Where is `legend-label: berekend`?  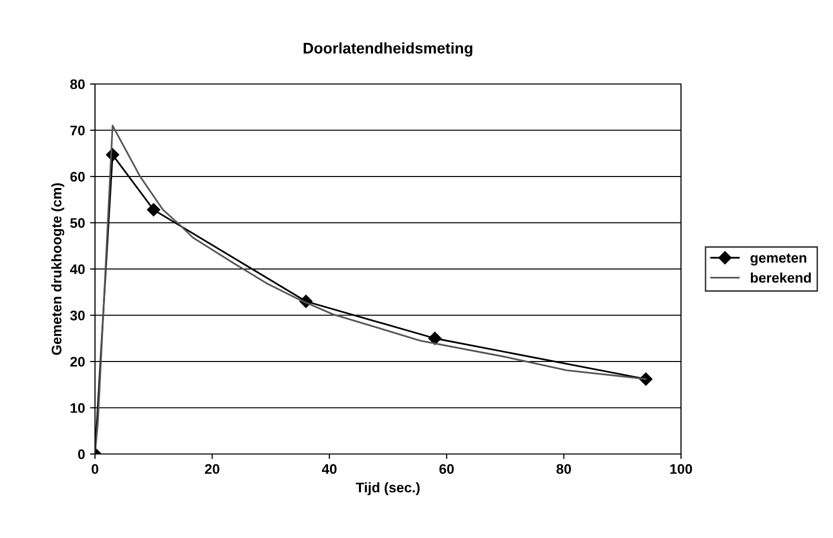
legend-label: berekend is located at coordinates (780, 277).